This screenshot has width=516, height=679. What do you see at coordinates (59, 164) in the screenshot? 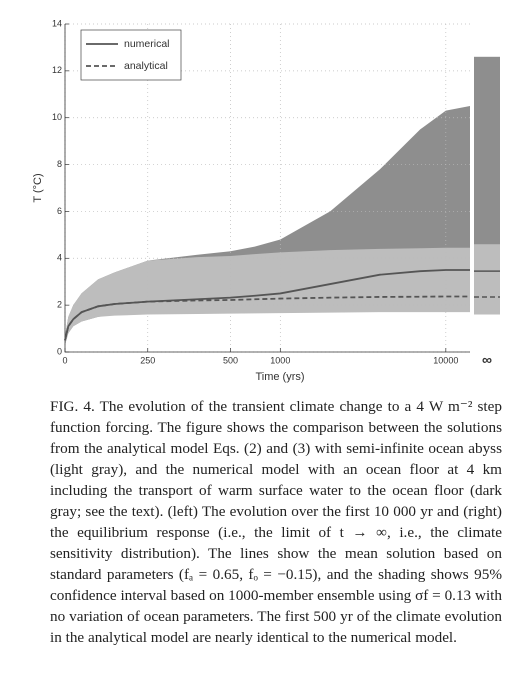
I see `y-tick-label: 8` at bounding box center [59, 164].